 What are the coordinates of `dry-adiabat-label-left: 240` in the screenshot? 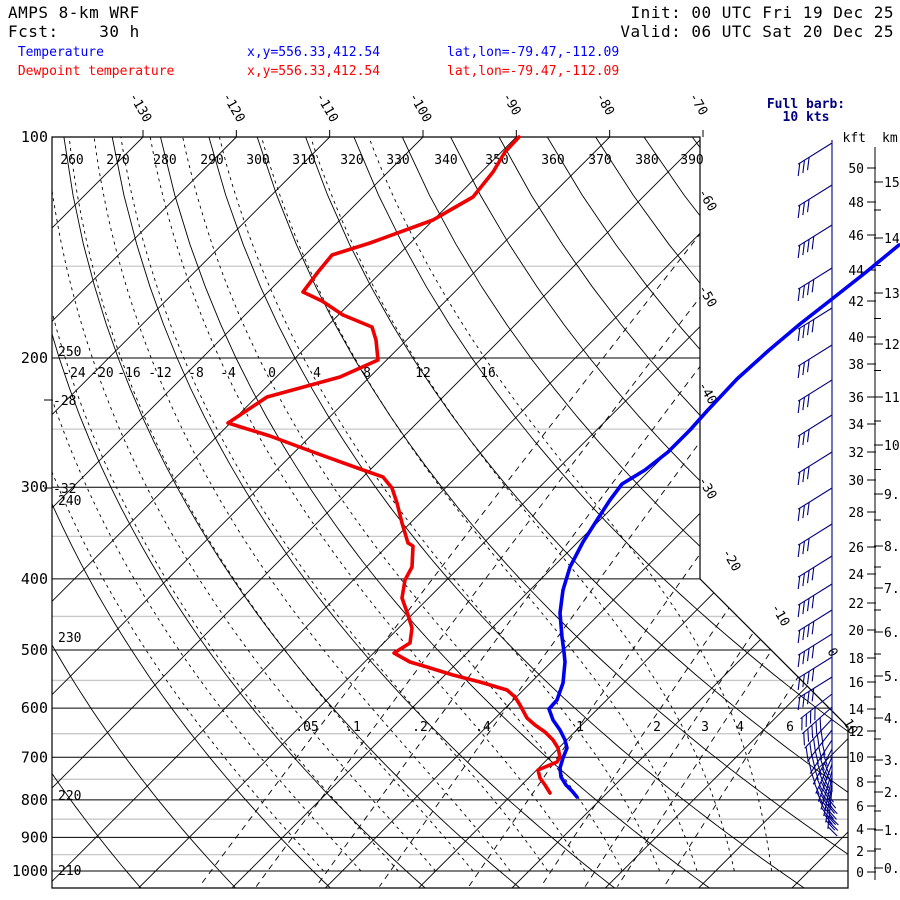 It's located at (69, 501).